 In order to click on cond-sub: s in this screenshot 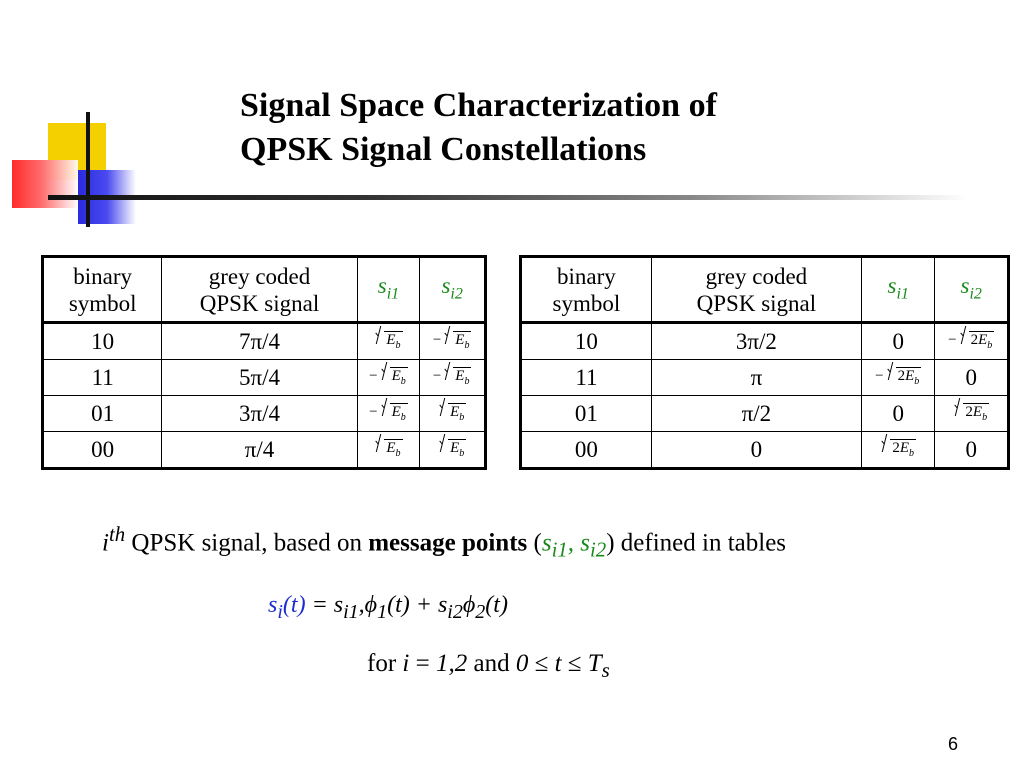, I will do `click(605, 670)`.